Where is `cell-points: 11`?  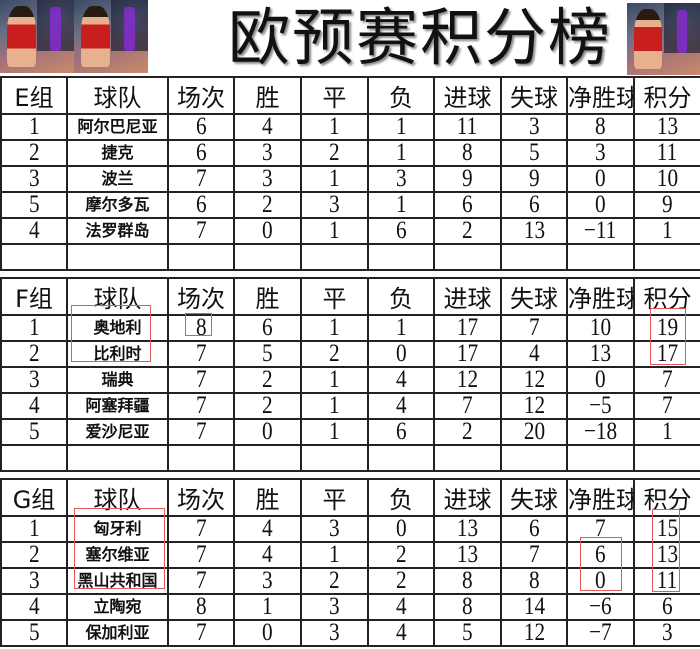
cell-points: 11 is located at coordinates (666, 581).